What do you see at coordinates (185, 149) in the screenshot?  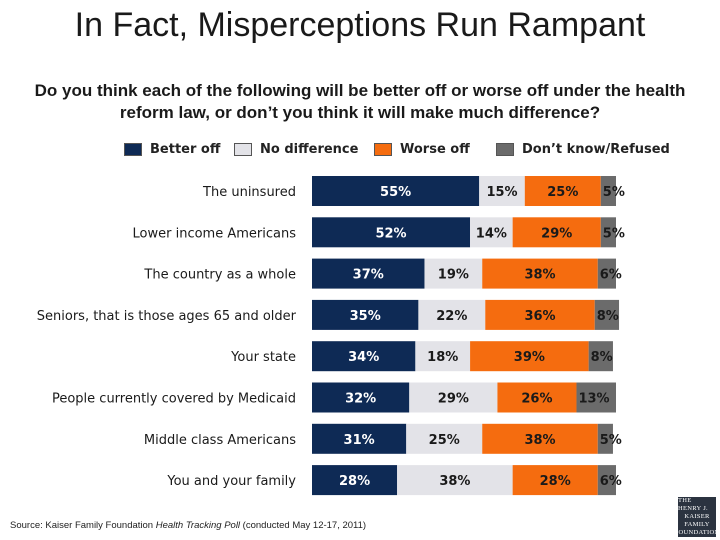 I see `legend-label-better-off: Better off` at bounding box center [185, 149].